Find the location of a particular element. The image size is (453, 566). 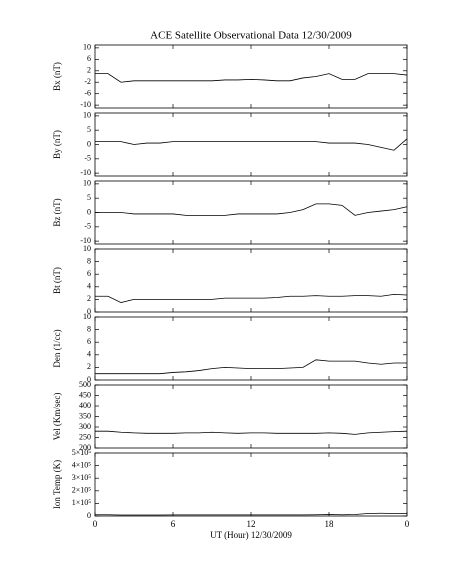

y-tick-label: 1×10⁵ is located at coordinates (82, 502).